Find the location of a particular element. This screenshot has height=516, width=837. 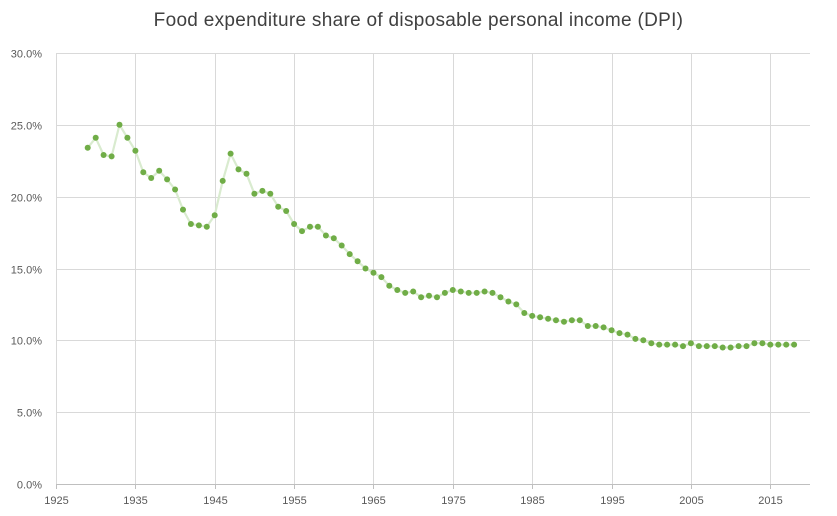

x-tick-label: 1945 is located at coordinates (215, 501).